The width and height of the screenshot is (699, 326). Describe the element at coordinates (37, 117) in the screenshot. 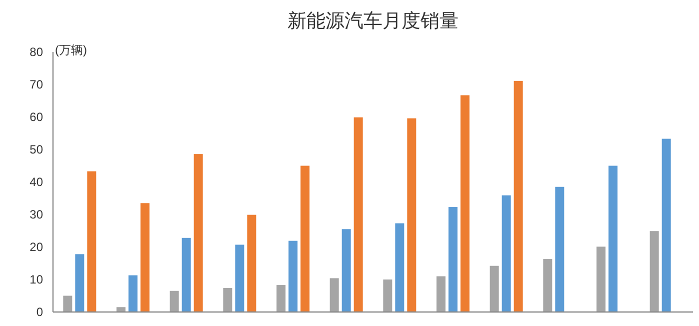

I see `y-tick-label: 60` at that location.